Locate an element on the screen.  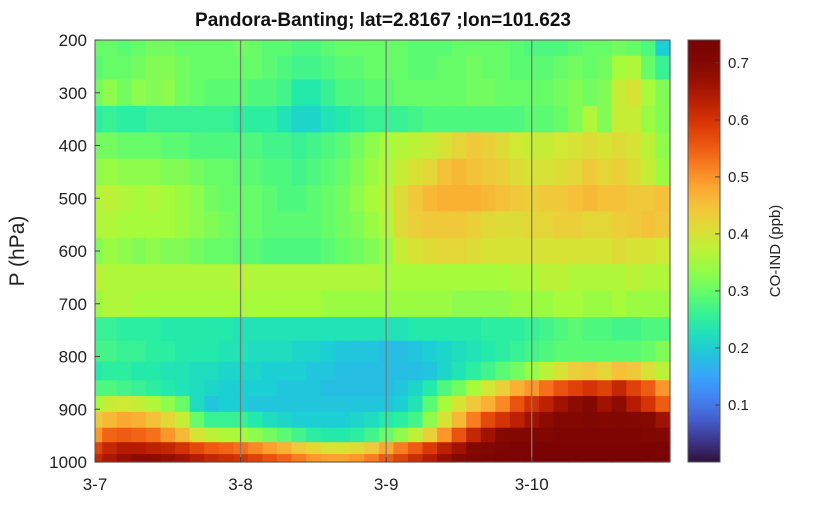
y-tick-label: 500 is located at coordinates (73, 198).